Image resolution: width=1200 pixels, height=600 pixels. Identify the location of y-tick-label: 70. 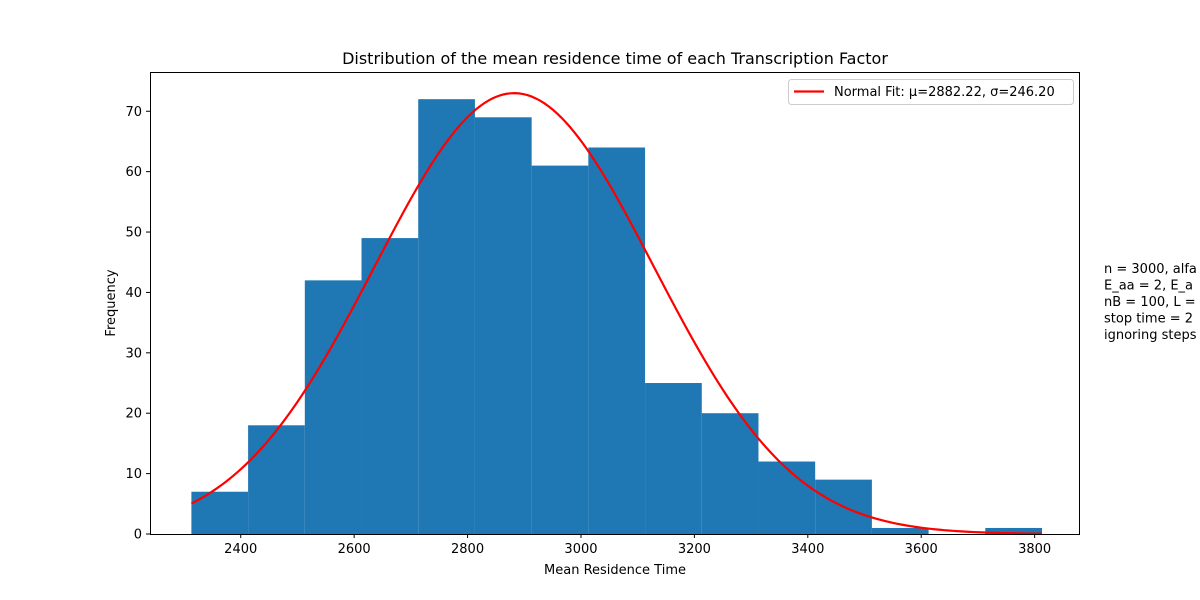
(133, 112).